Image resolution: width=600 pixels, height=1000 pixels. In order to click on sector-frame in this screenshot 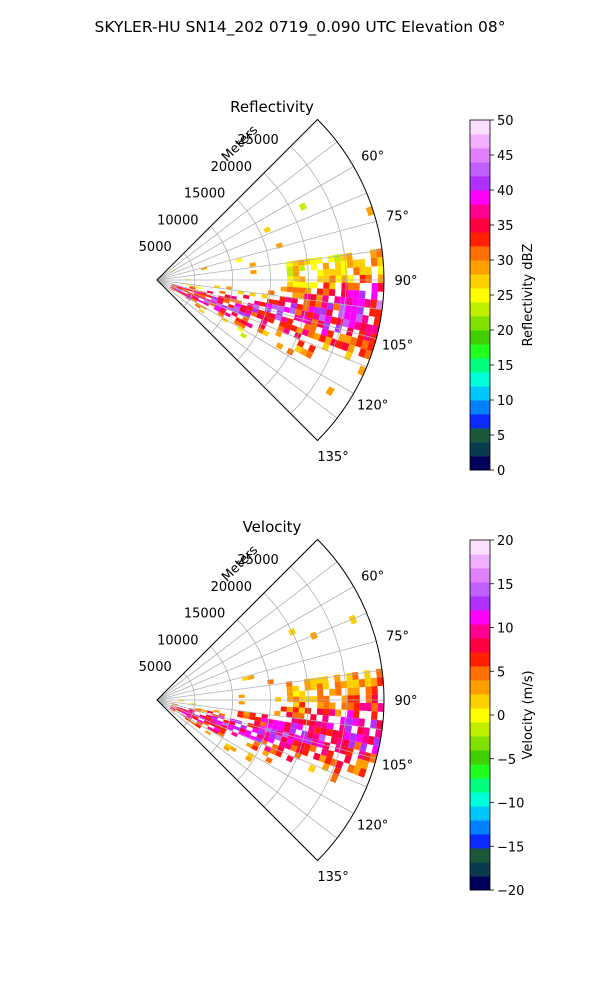, I will do `click(270, 700)`.